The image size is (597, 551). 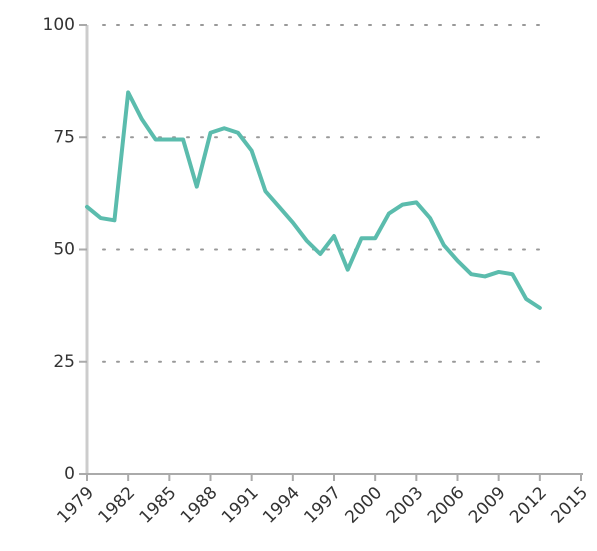 What do you see at coordinates (405, 505) in the screenshot?
I see `x-tick-label: 2003` at bounding box center [405, 505].